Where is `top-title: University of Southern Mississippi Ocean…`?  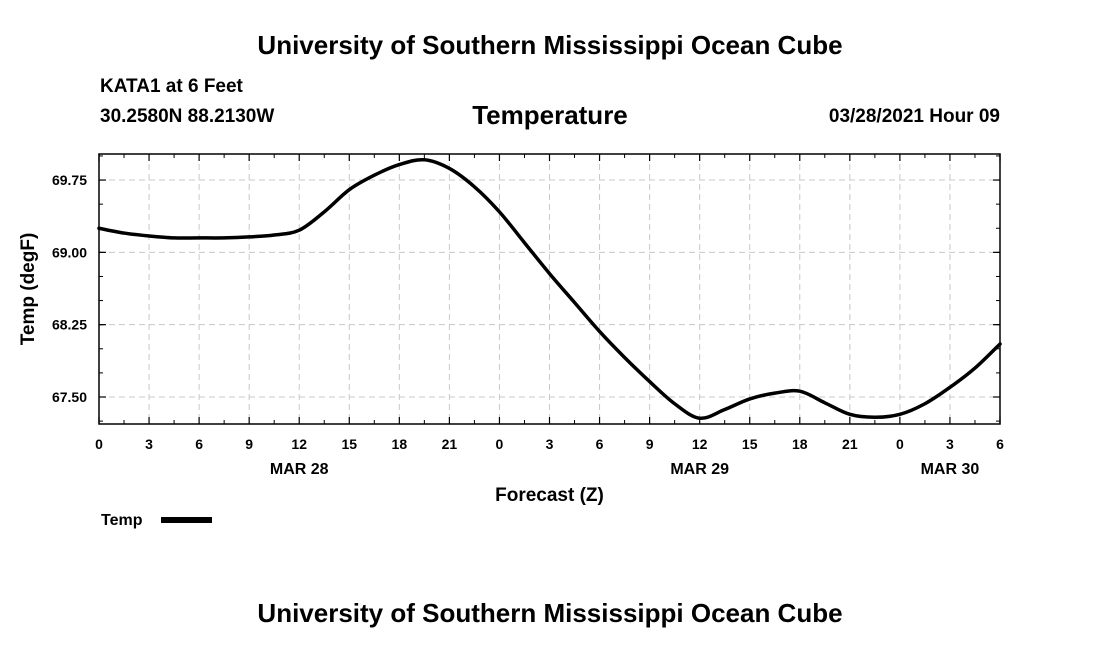 top-title: University of Southern Mississippi Ocean… is located at coordinates (550, 45).